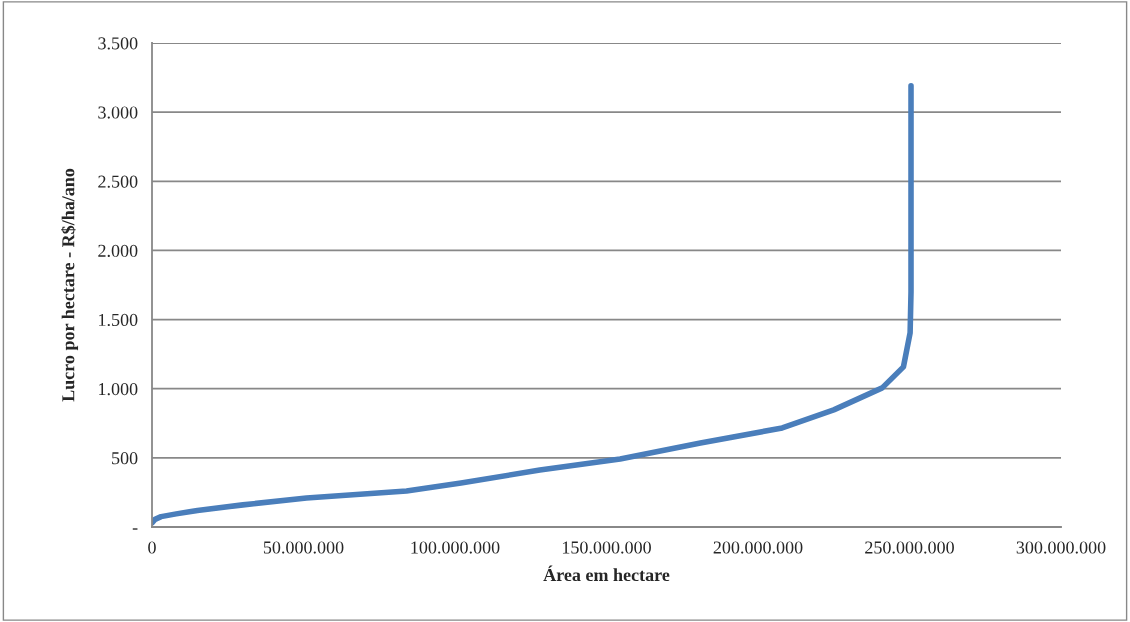 The image size is (1130, 622). Describe the element at coordinates (118, 320) in the screenshot. I see `y-tick-label: 1.500` at that location.